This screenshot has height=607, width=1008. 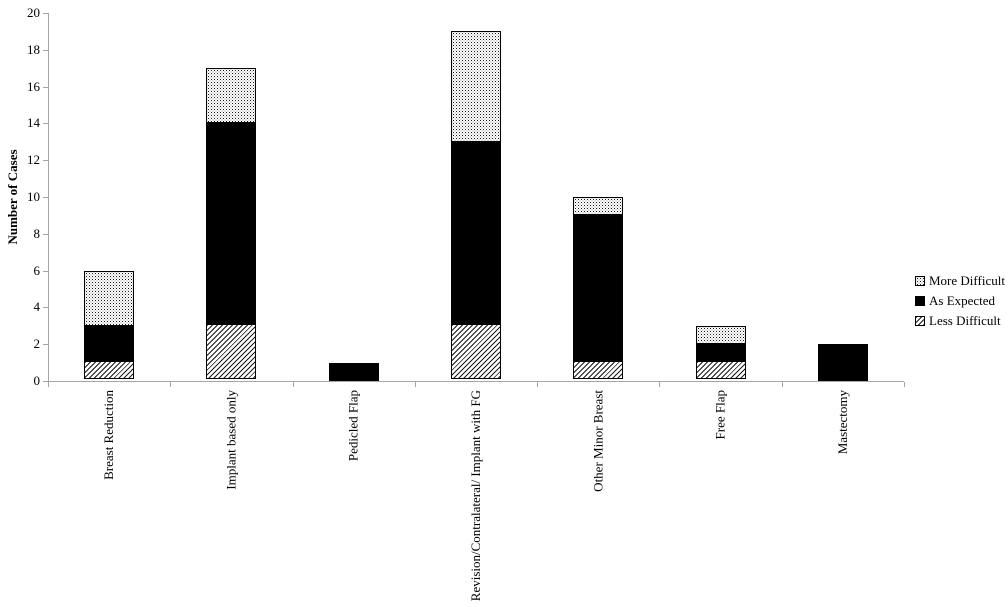 I want to click on legend-label: More Difficult, so click(x=967, y=280).